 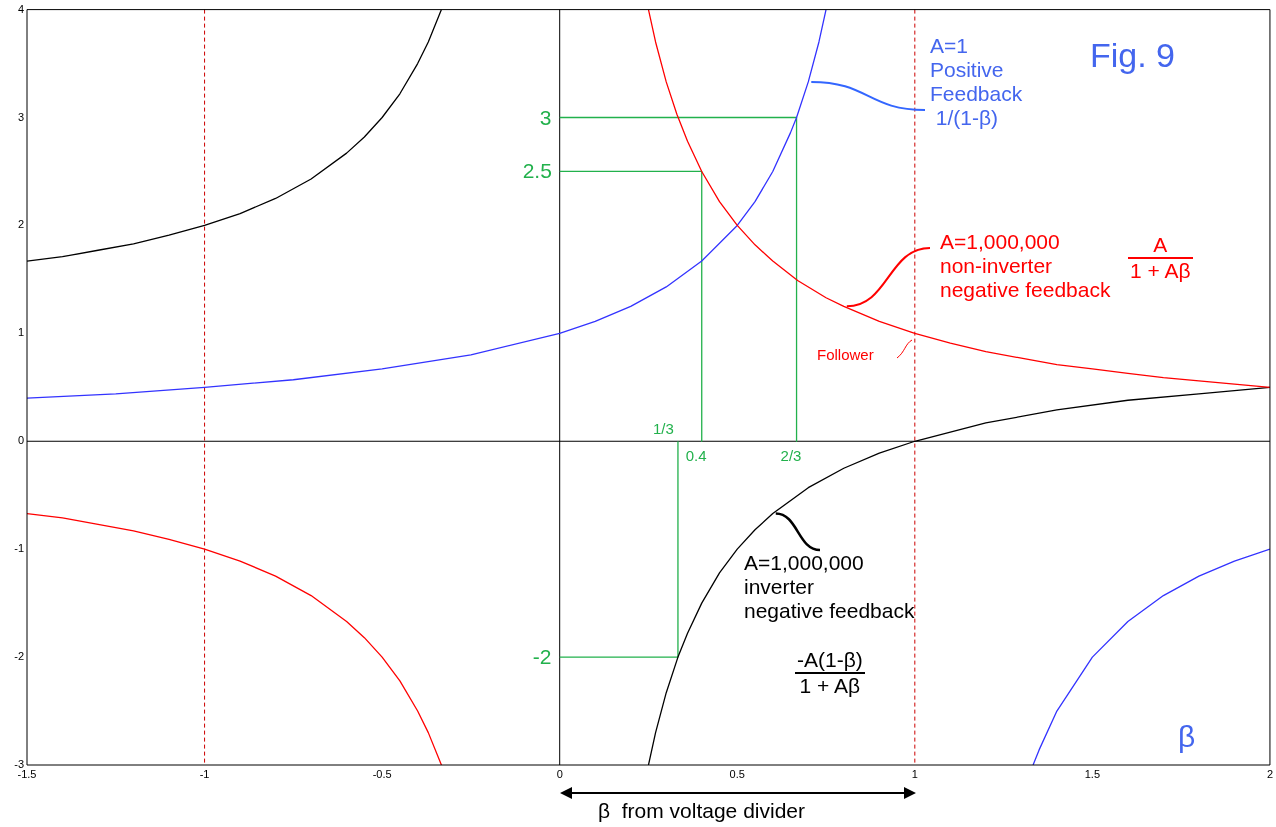 I want to click on annotation: 2/3, so click(x=791, y=456).